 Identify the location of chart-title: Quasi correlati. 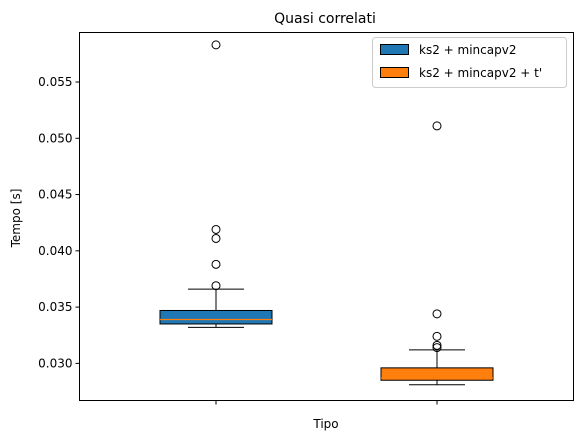
(325, 19).